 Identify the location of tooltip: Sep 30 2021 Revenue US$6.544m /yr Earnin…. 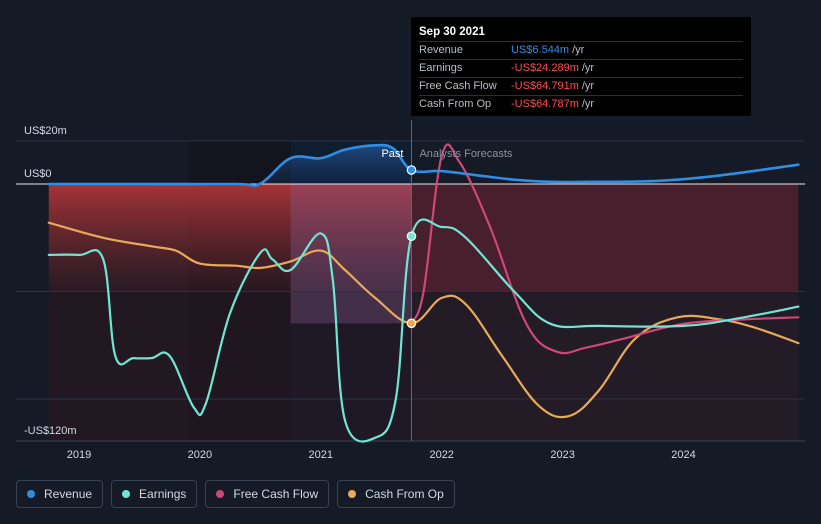
(581, 66).